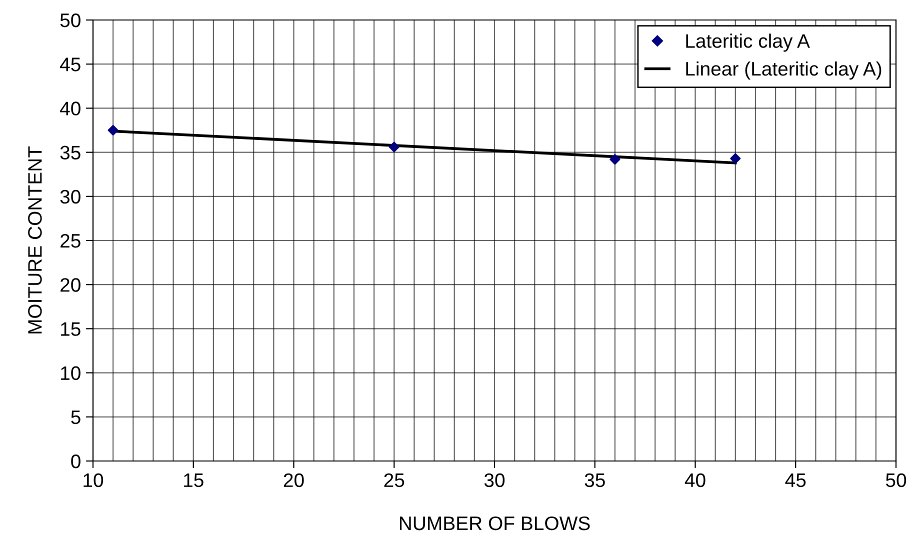  I want to click on x-tick-label: 50, so click(896, 480).